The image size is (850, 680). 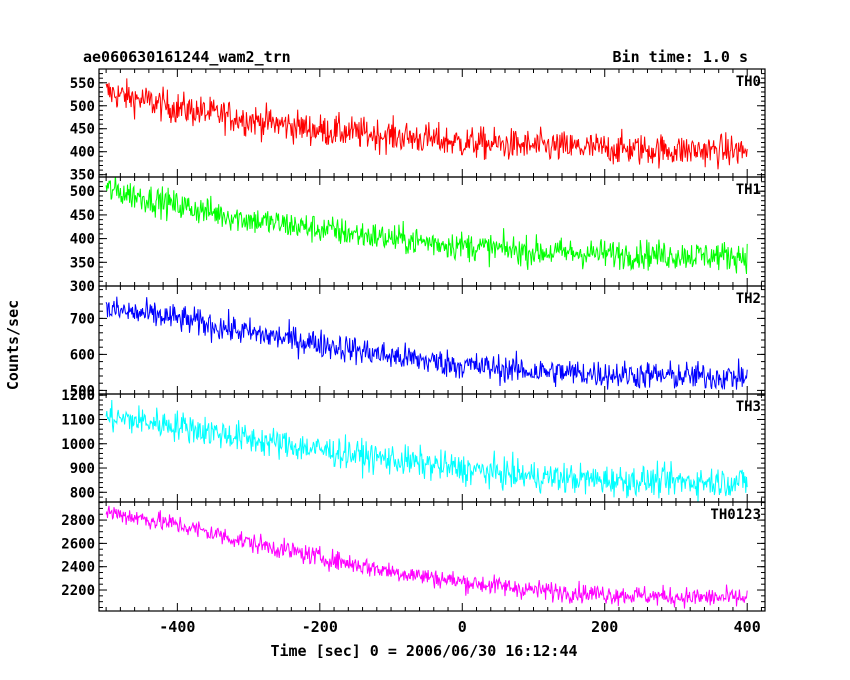 What do you see at coordinates (78, 521) in the screenshot?
I see `y-tick-label: 2800` at bounding box center [78, 521].